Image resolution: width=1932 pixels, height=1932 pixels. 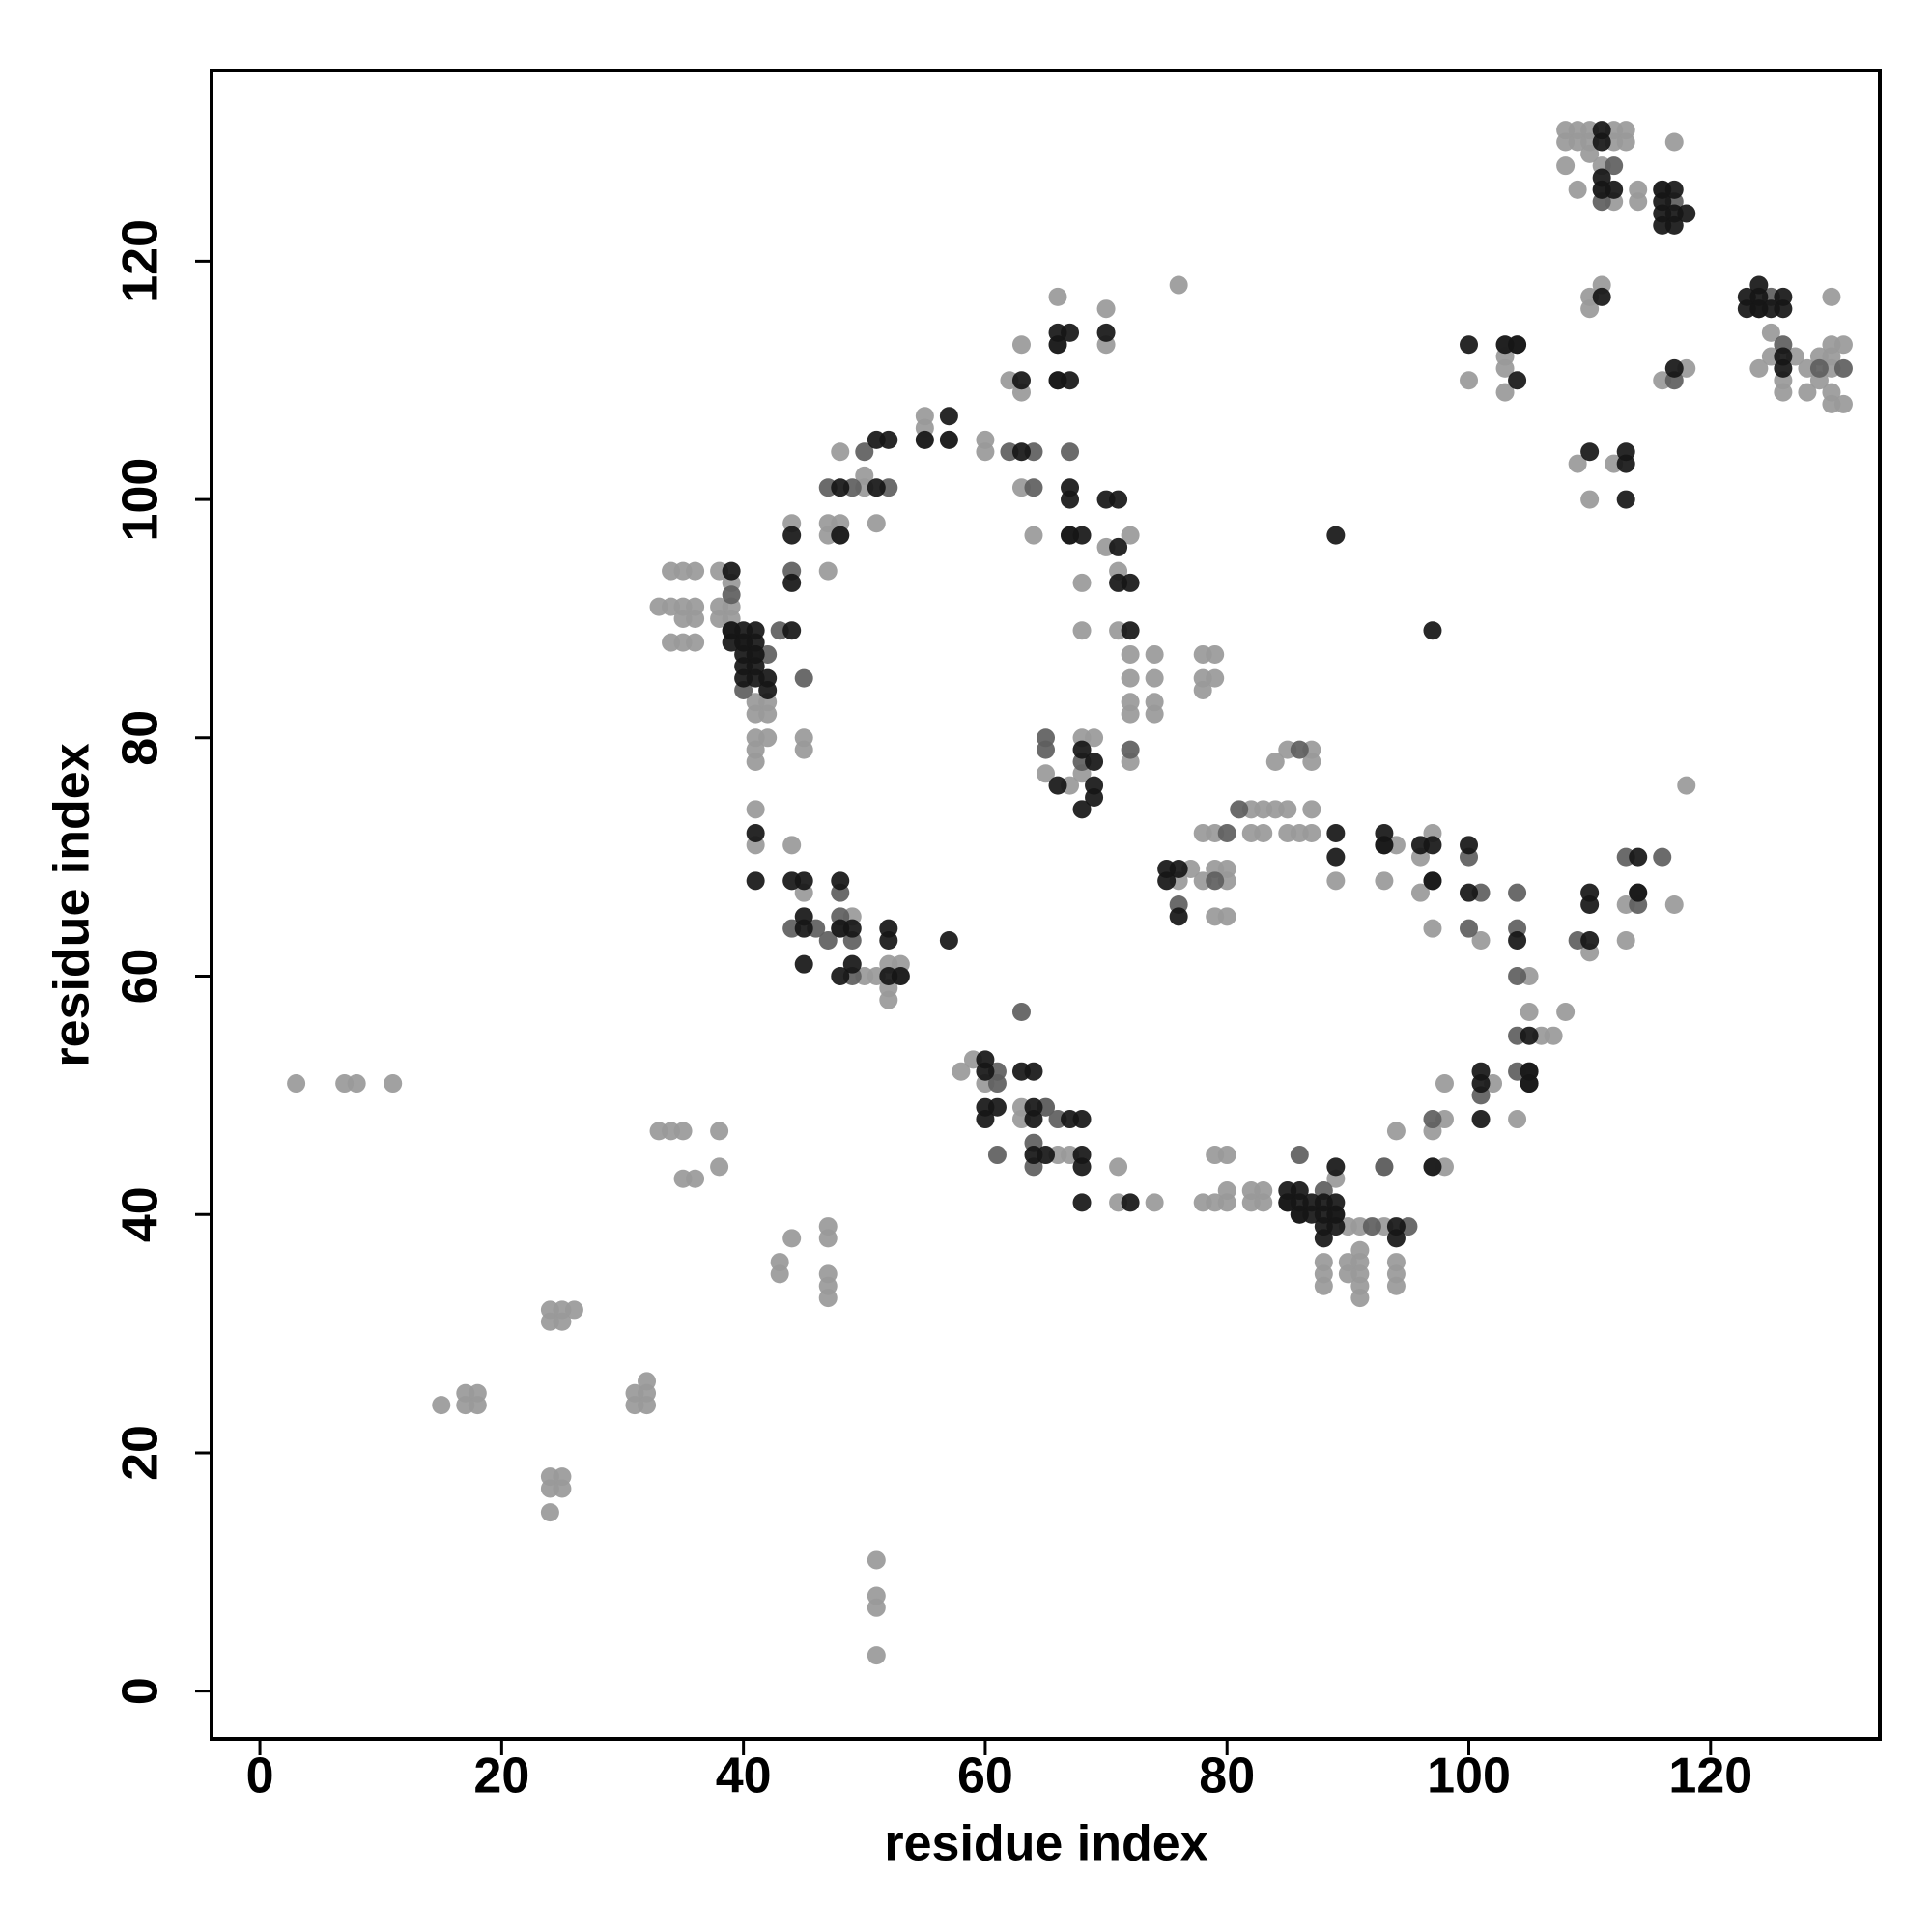 What do you see at coordinates (141, 738) in the screenshot?
I see `y-tick-label: 80` at bounding box center [141, 738].